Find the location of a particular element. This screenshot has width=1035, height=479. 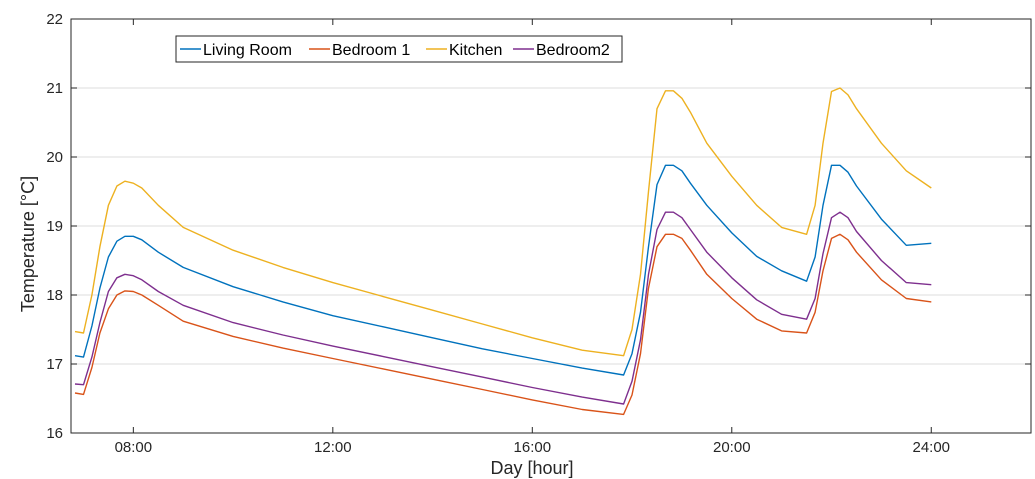

legend-item-bedroom2: Bedroom2 is located at coordinates (561, 50).